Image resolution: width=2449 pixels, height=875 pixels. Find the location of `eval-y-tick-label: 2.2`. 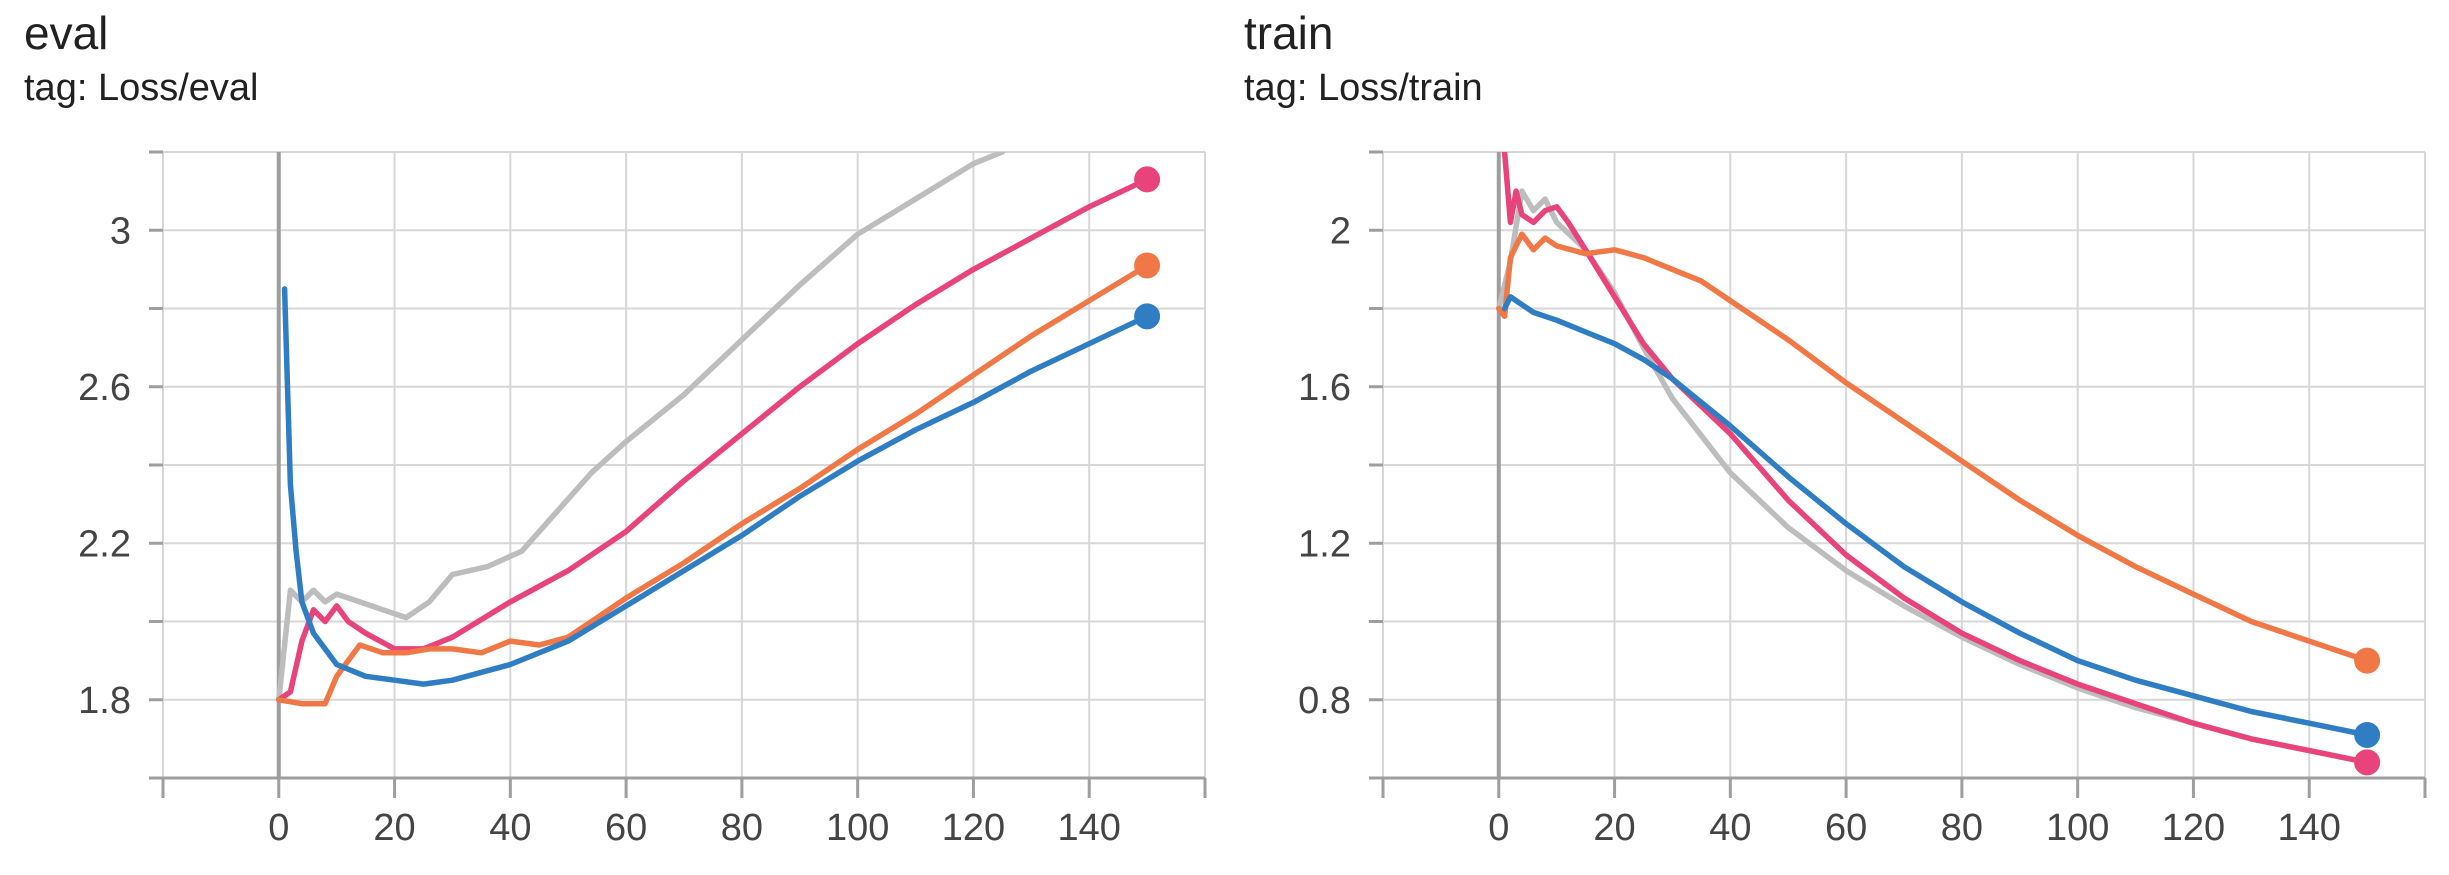

eval-y-tick-label: 2.2 is located at coordinates (104, 544).